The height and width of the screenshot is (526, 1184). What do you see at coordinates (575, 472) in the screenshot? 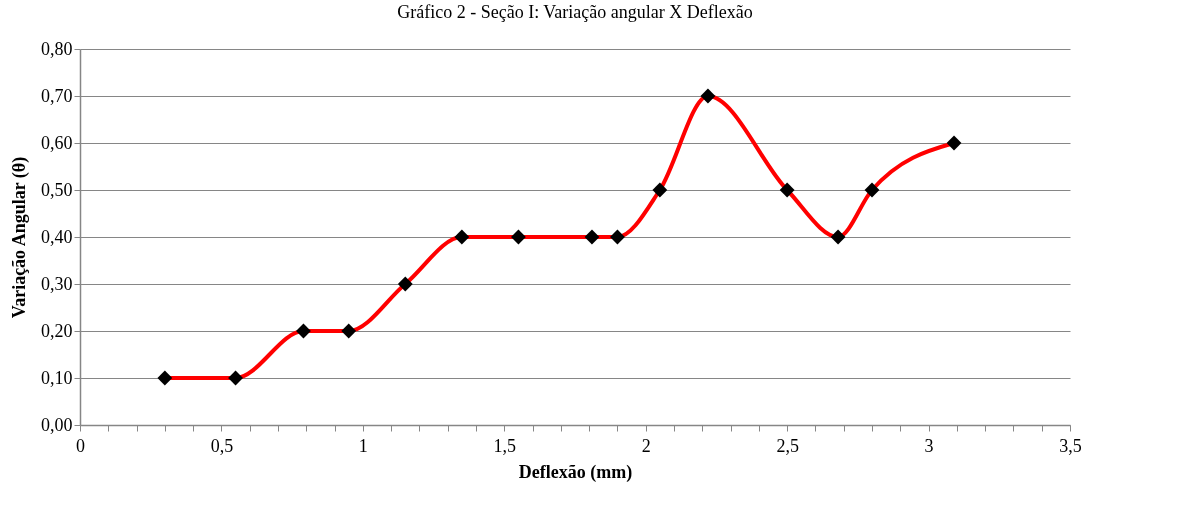
I see `x-axis-title: Deflexão (mm)` at bounding box center [575, 472].